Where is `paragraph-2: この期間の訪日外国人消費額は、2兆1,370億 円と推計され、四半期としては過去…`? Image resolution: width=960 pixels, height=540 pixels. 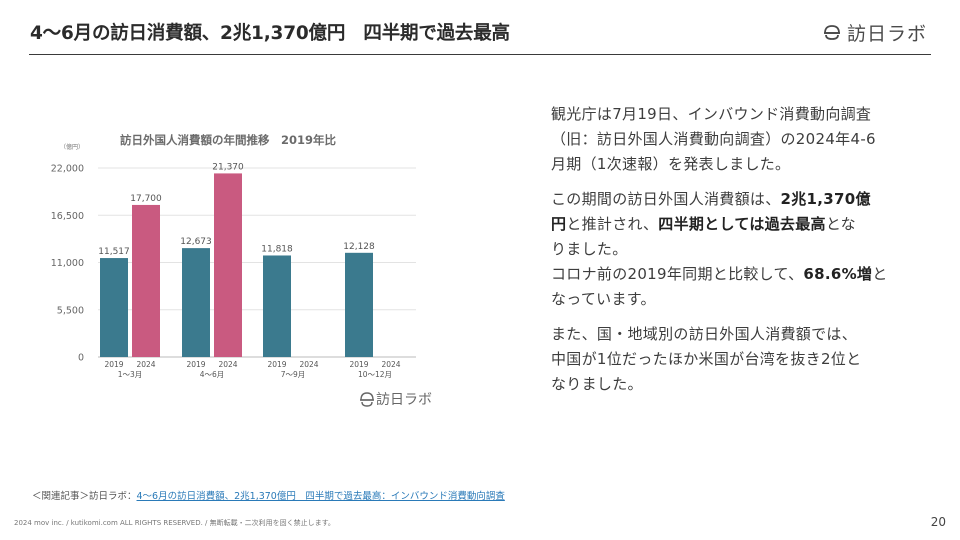
paragraph-2: この期間の訪日外国人消費額は、2兆1,370億 円と推計され、四半期としては過去… is located at coordinates (743, 249).